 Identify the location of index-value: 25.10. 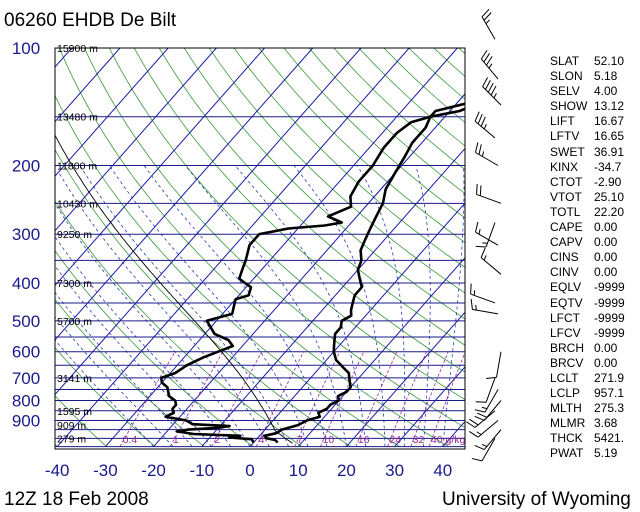
(609, 196).